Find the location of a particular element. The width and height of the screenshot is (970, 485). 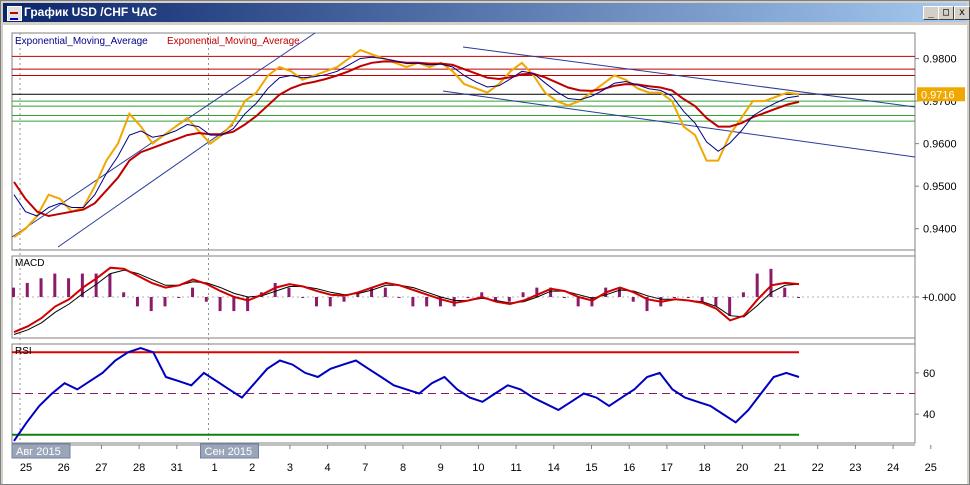

close-button: x is located at coordinates (962, 13).